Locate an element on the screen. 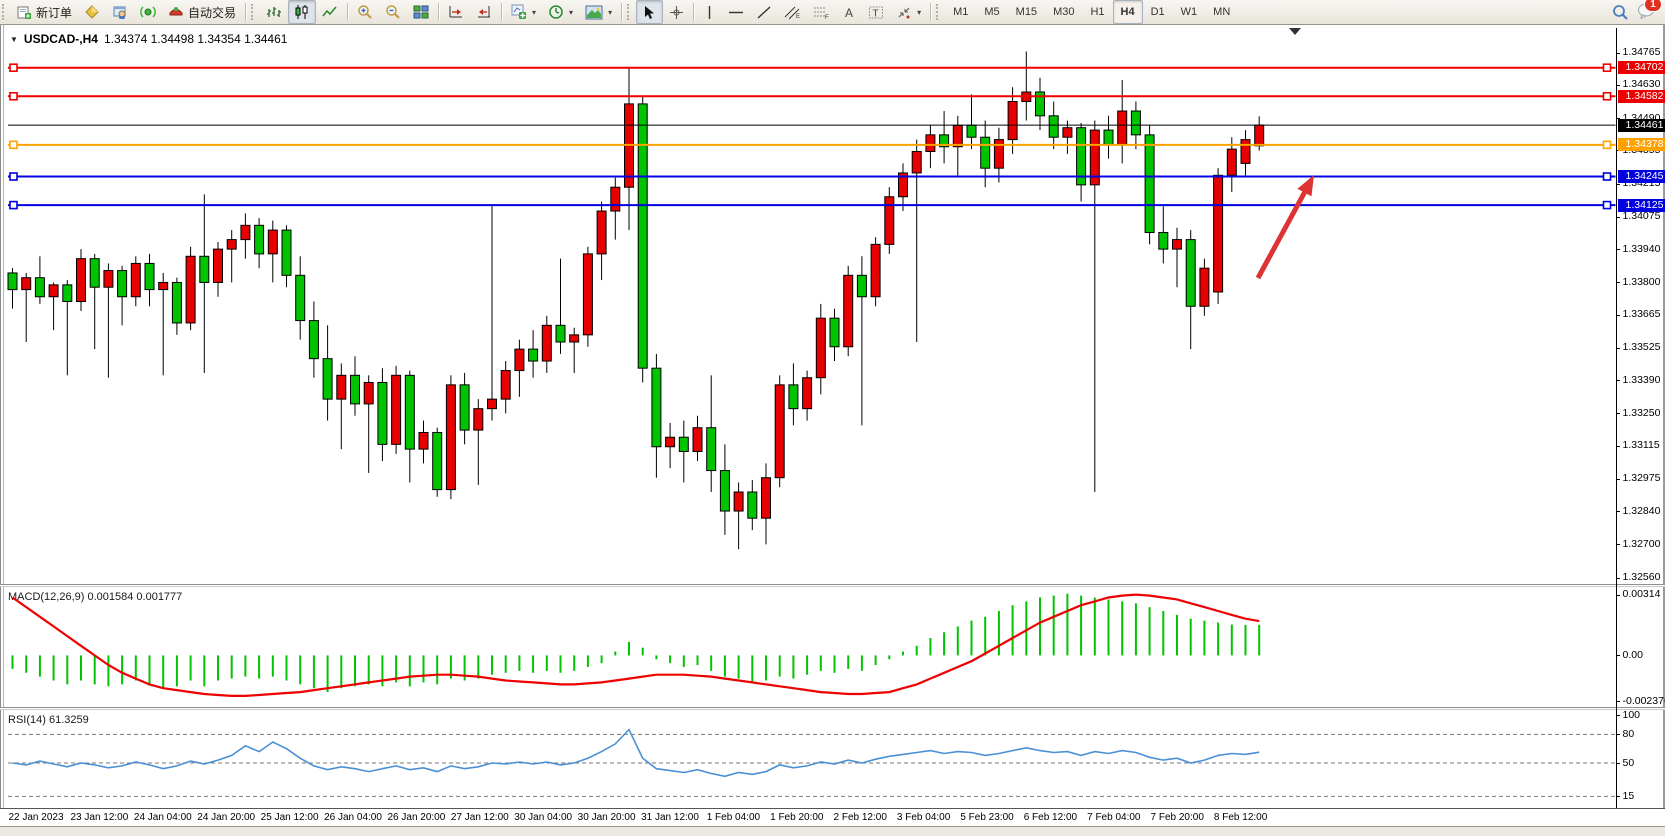  chart-shift-button is located at coordinates (484, 12).